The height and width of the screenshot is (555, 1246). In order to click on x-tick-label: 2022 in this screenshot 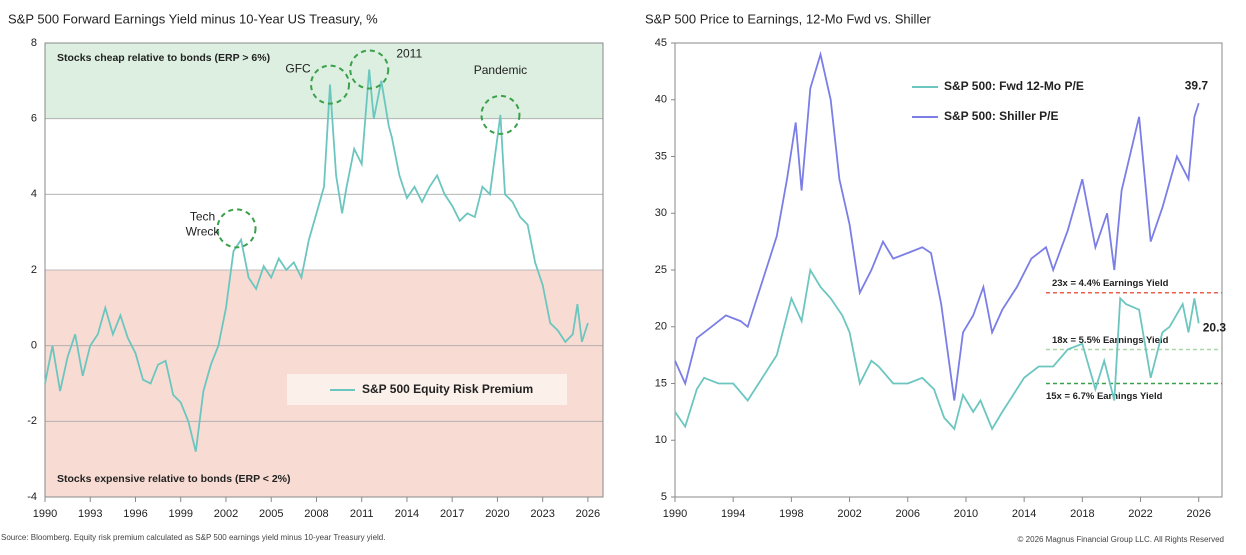, I will do `click(1140, 514)`.